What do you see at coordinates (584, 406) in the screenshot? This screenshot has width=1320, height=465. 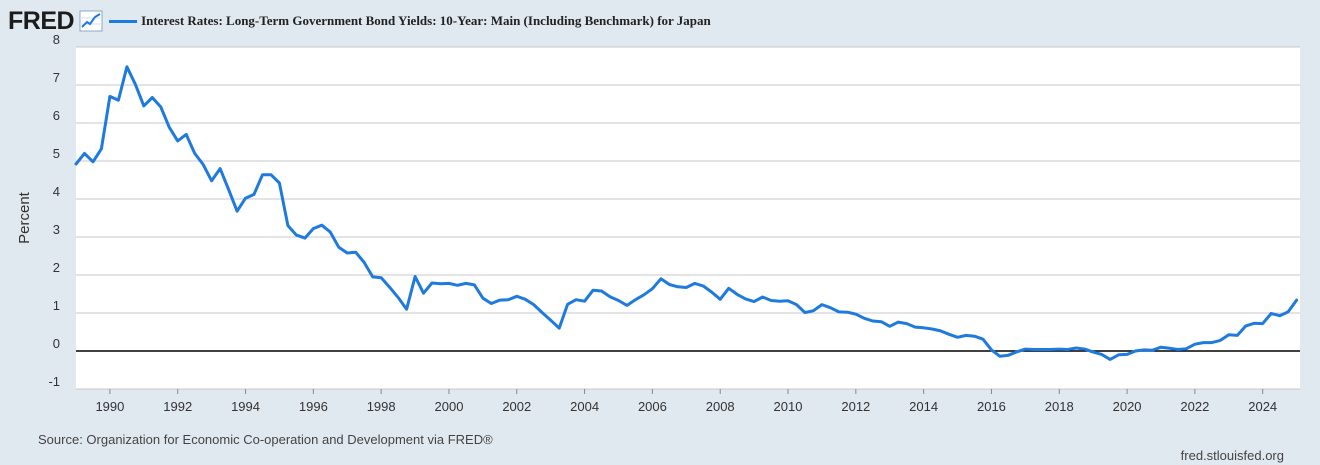 I see `x-tick-label: 2004` at bounding box center [584, 406].